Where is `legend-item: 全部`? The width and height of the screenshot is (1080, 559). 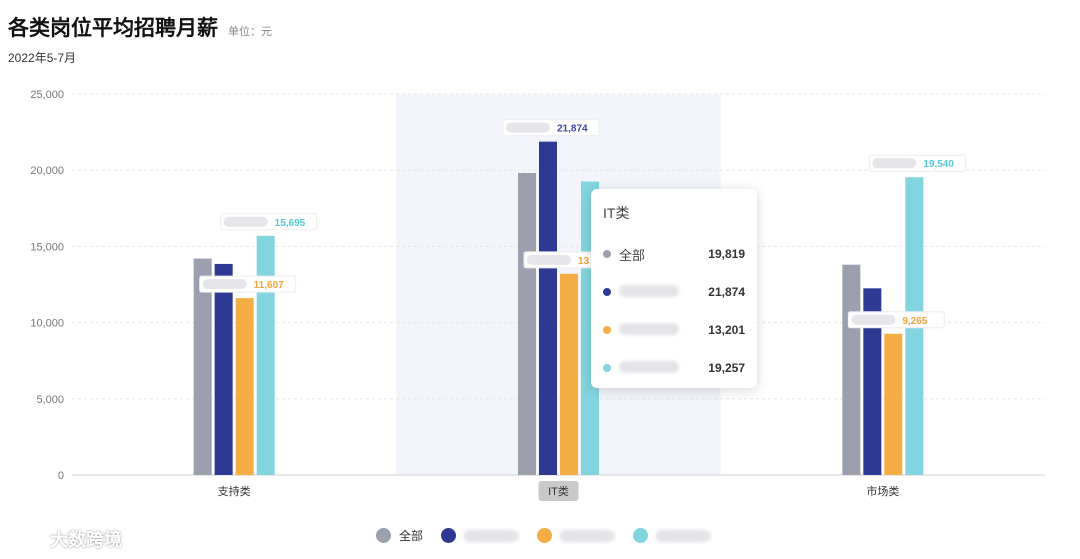
legend-item: 全部 is located at coordinates (399, 535).